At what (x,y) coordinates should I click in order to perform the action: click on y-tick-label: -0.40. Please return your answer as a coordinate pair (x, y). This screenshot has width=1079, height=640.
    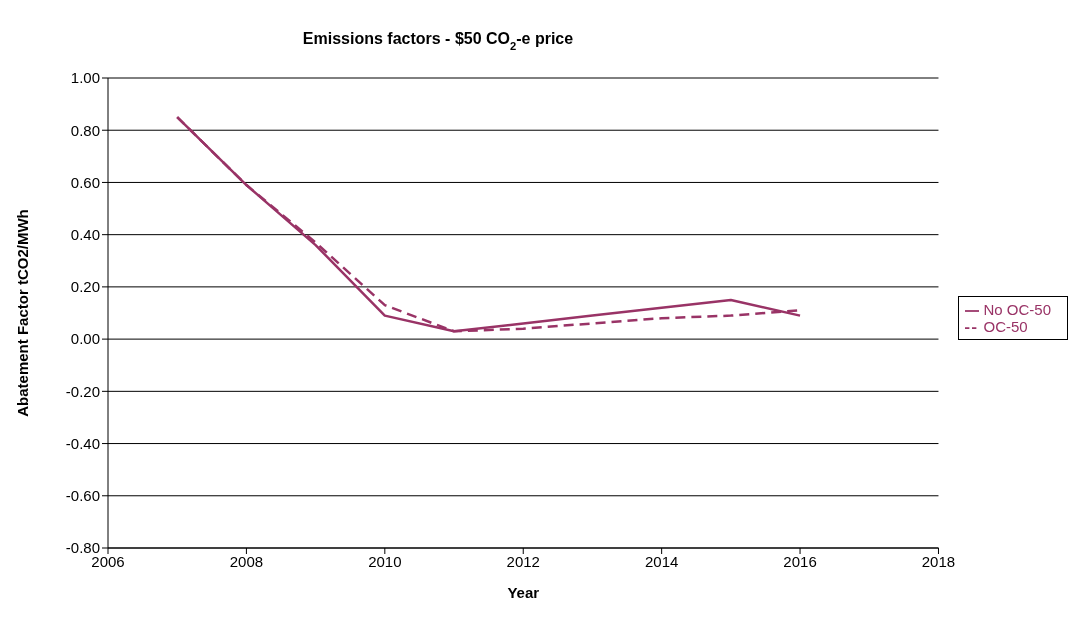
    Looking at the image, I should click on (82, 443).